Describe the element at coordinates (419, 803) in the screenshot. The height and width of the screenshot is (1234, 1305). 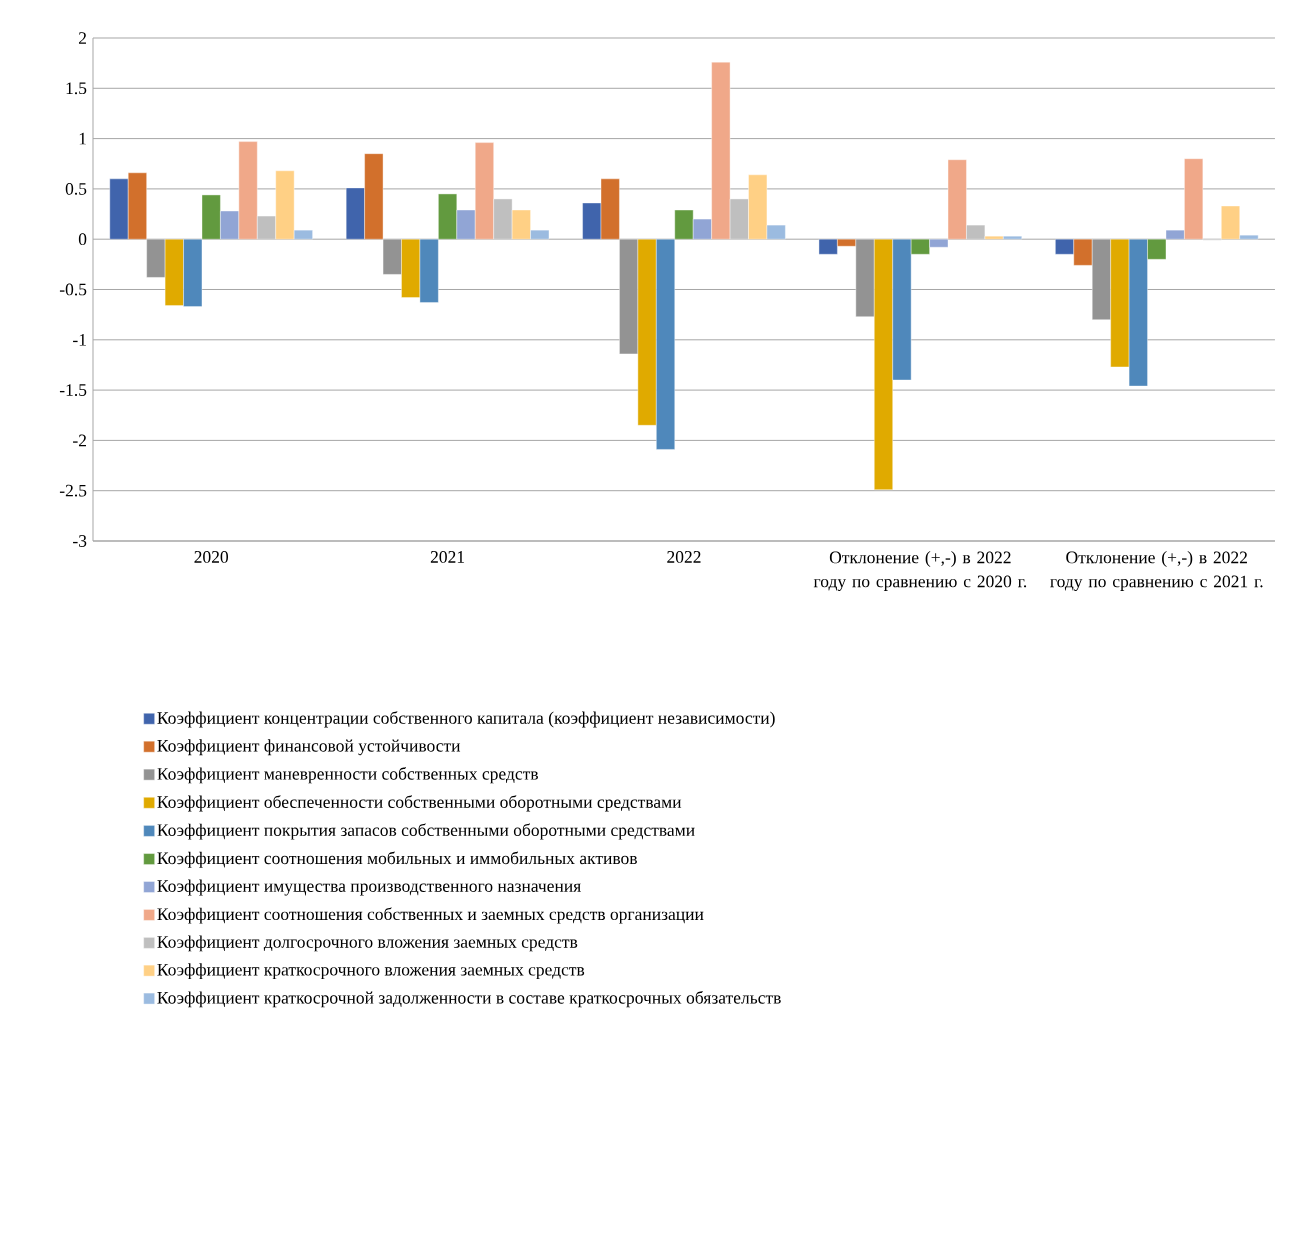
I see `legend-label: Коэффициент обеспеченности собственными оборотными средствами` at that location.